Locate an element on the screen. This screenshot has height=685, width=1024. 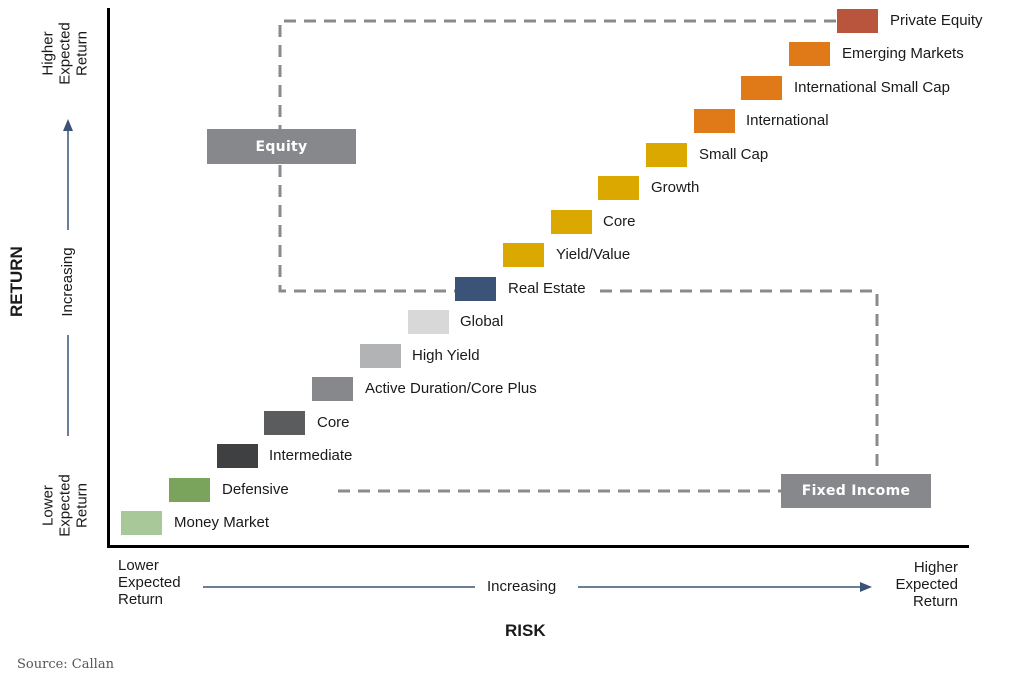
equity-group-label: Equity is located at coordinates (281, 146).